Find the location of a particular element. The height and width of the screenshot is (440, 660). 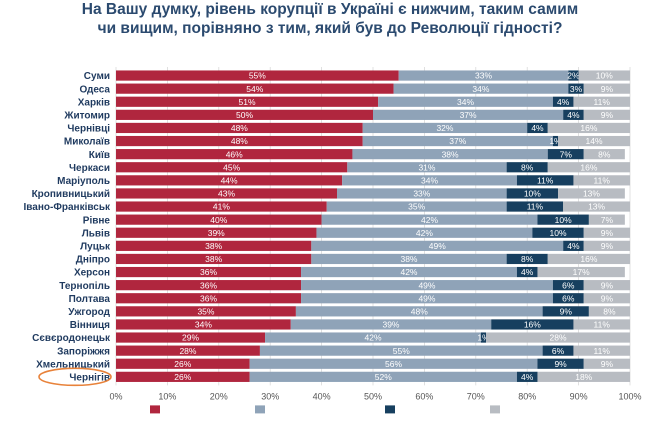

data-label: 3% is located at coordinates (576, 89).